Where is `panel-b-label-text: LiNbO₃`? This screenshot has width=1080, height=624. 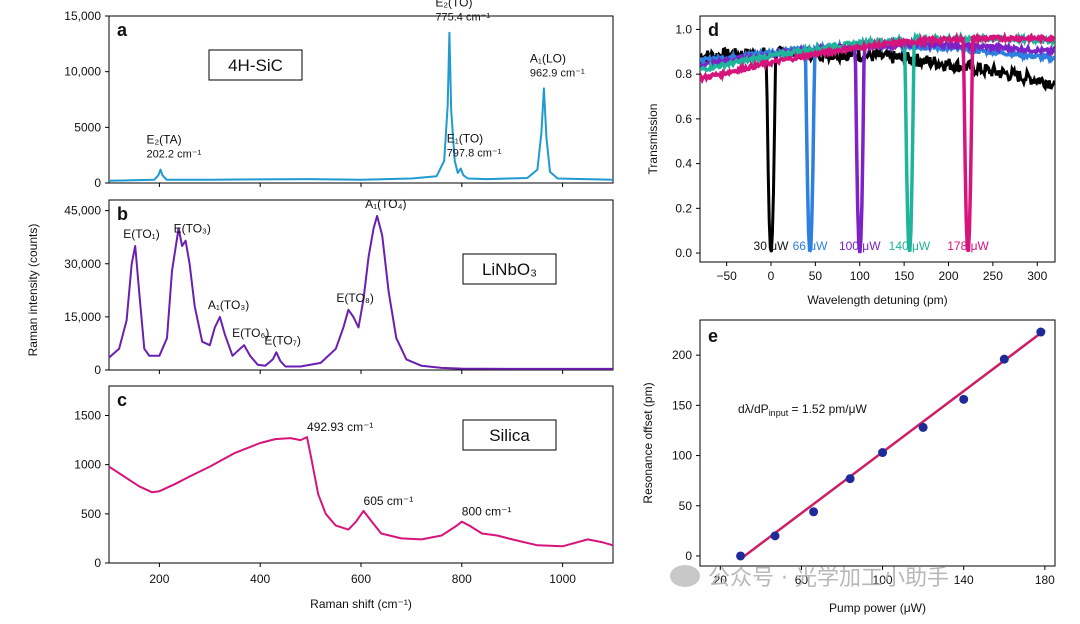 panel-b-label-text: LiNbO₃ is located at coordinates (509, 269).